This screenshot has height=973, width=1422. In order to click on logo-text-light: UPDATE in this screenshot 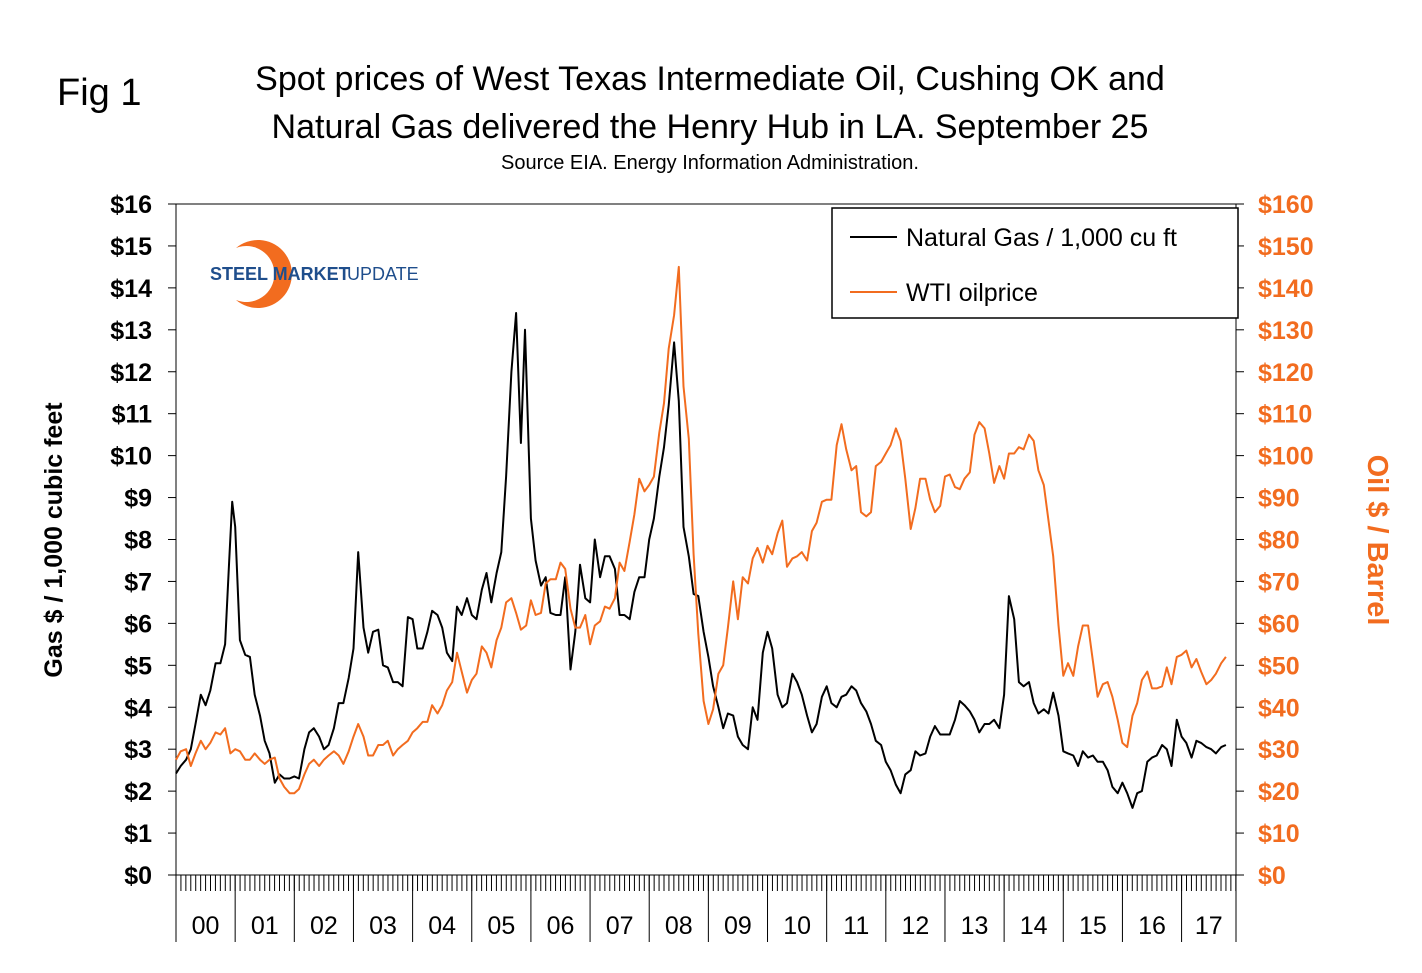, I will do `click(383, 274)`.